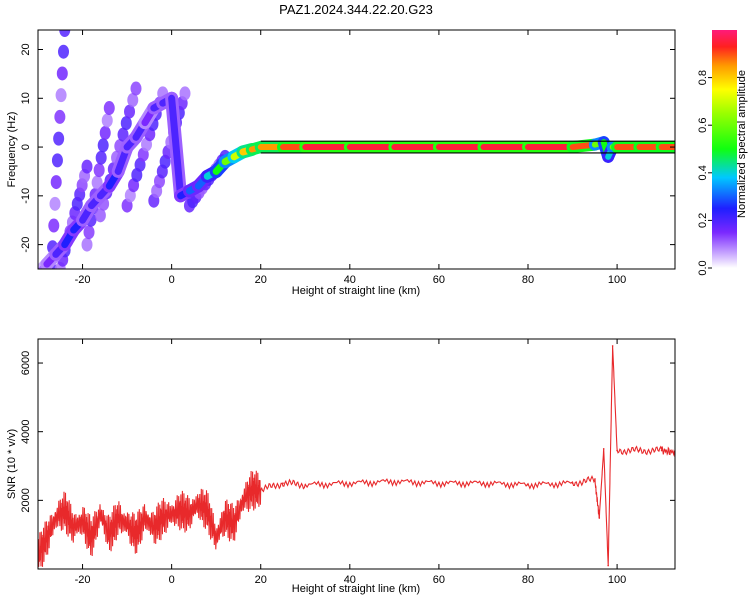 Image resolution: width=750 pixels, height=600 pixels. Describe the element at coordinates (439, 280) in the screenshot. I see `x-tick-label: 60` at that location.